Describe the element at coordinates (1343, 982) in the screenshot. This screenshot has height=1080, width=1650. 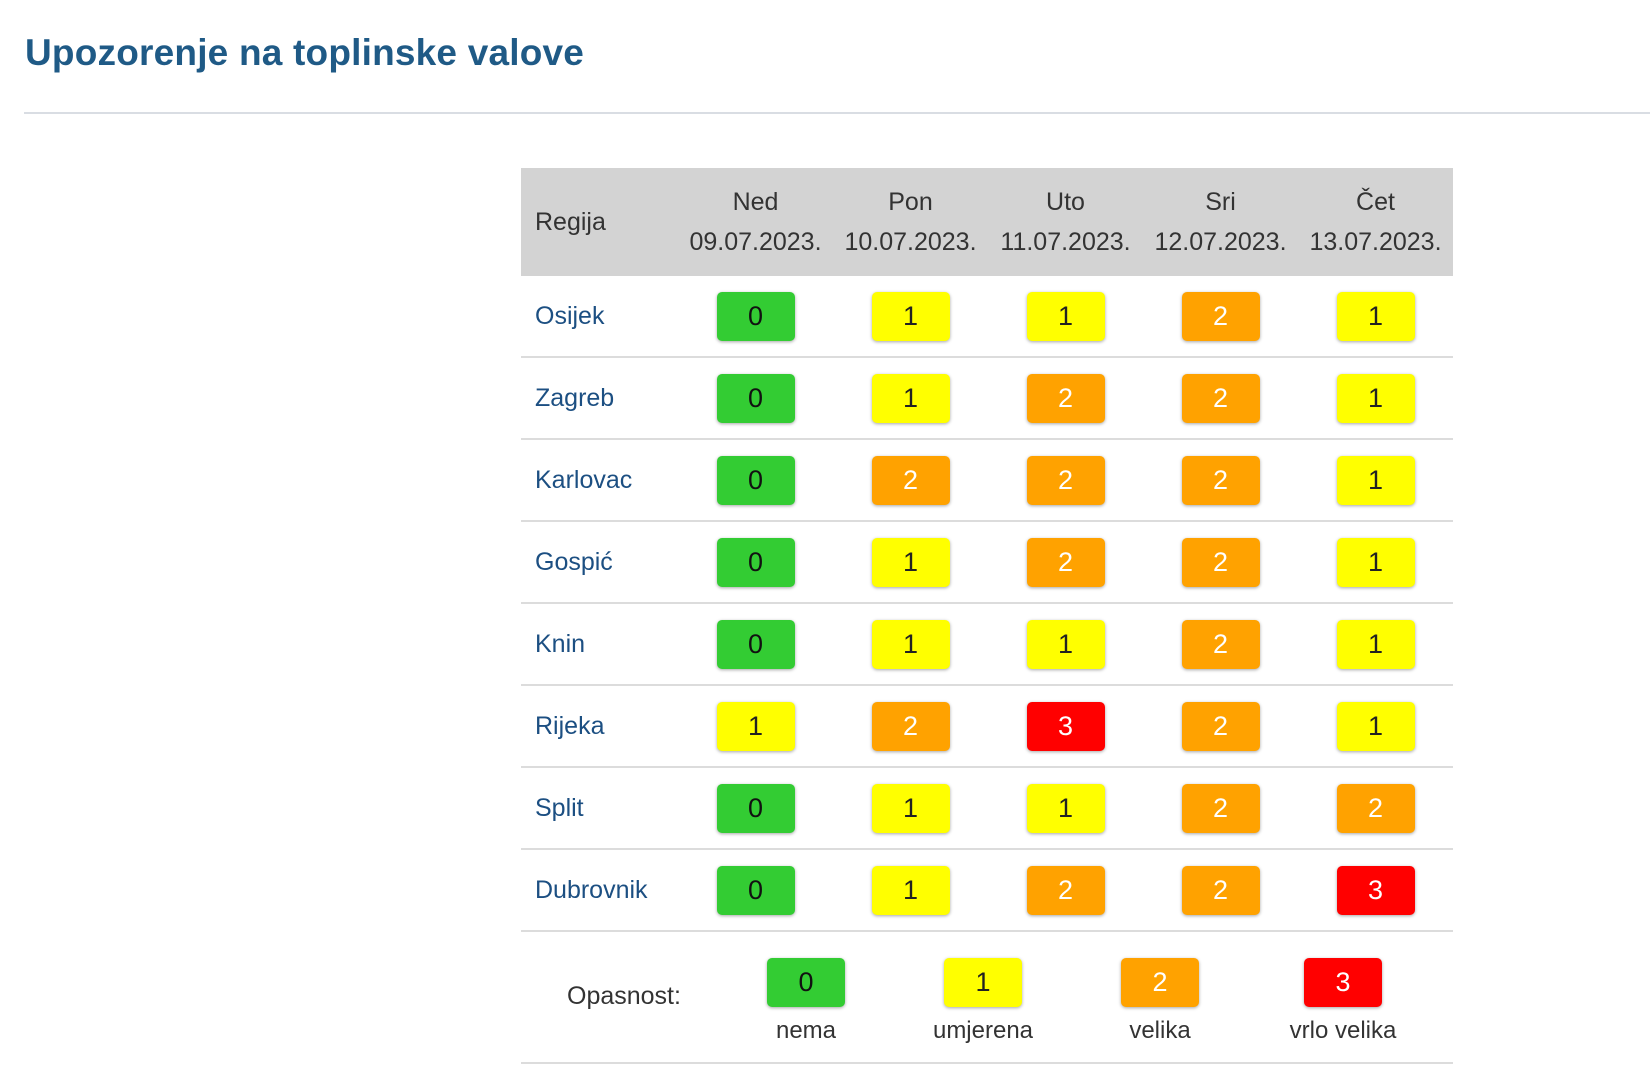
I see `legend-badge: 3` at that location.